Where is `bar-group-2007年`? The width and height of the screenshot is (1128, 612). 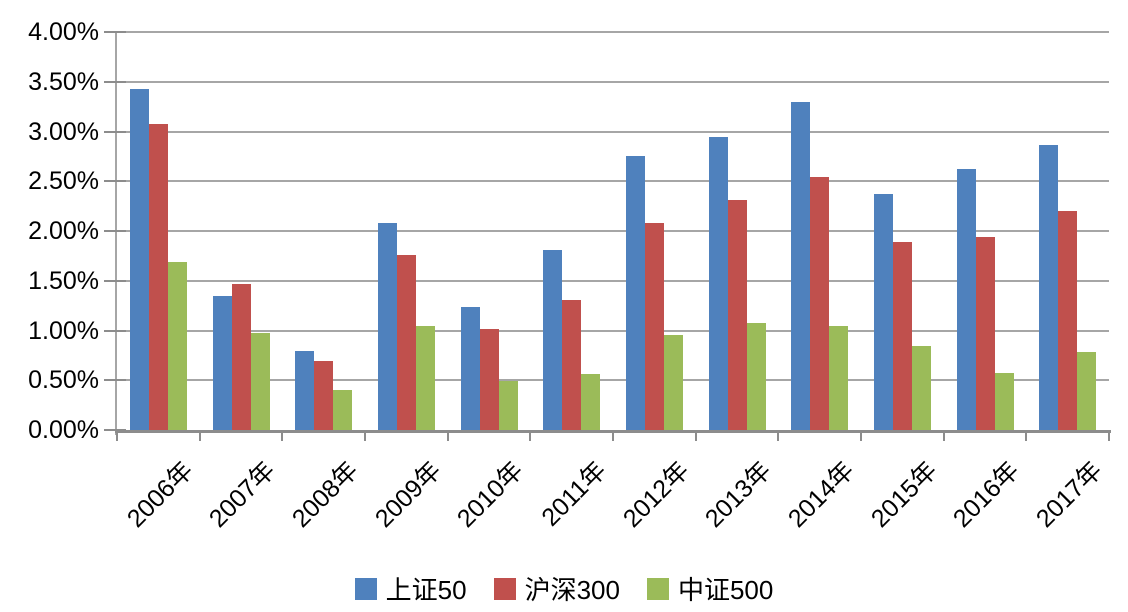
bar-group-2007年 is located at coordinates (241, 231).